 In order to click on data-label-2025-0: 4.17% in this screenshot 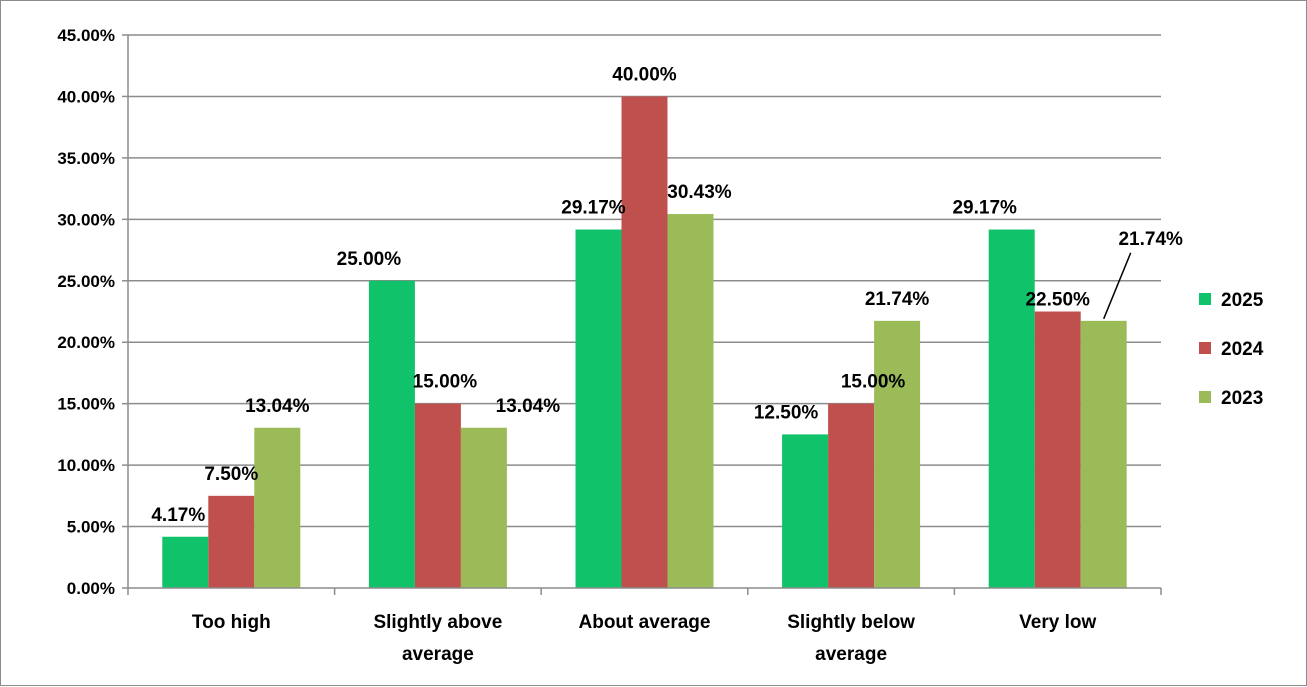, I will do `click(178, 515)`.